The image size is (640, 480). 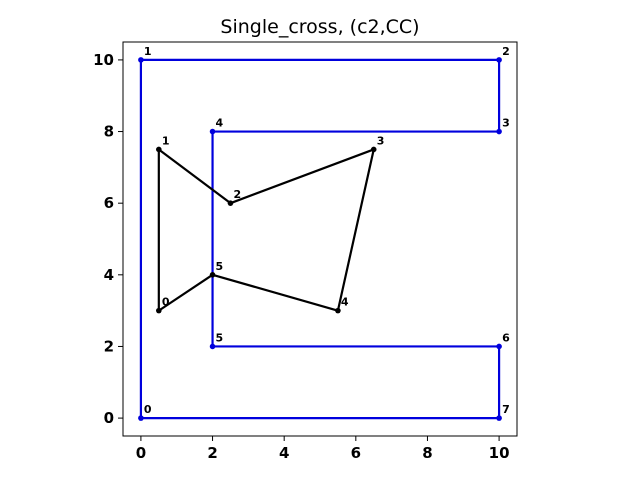 I want to click on y-tick-label: 4, so click(x=109, y=275).